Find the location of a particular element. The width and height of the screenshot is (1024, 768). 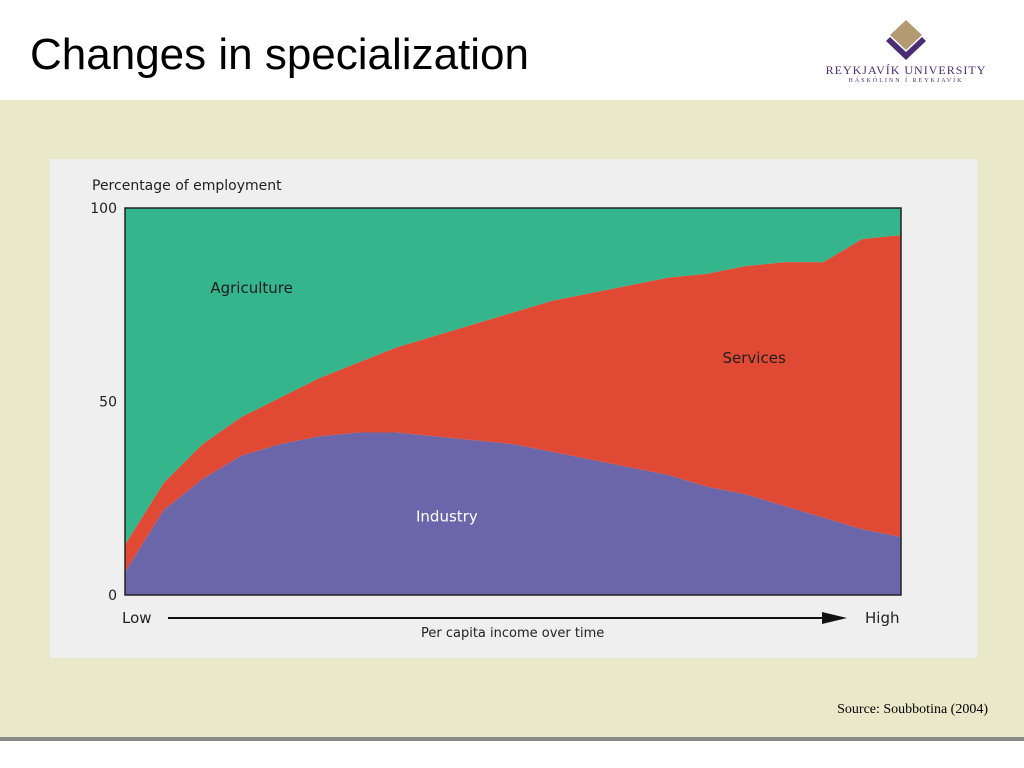

diamond-mark-icon is located at coordinates (906, 40).